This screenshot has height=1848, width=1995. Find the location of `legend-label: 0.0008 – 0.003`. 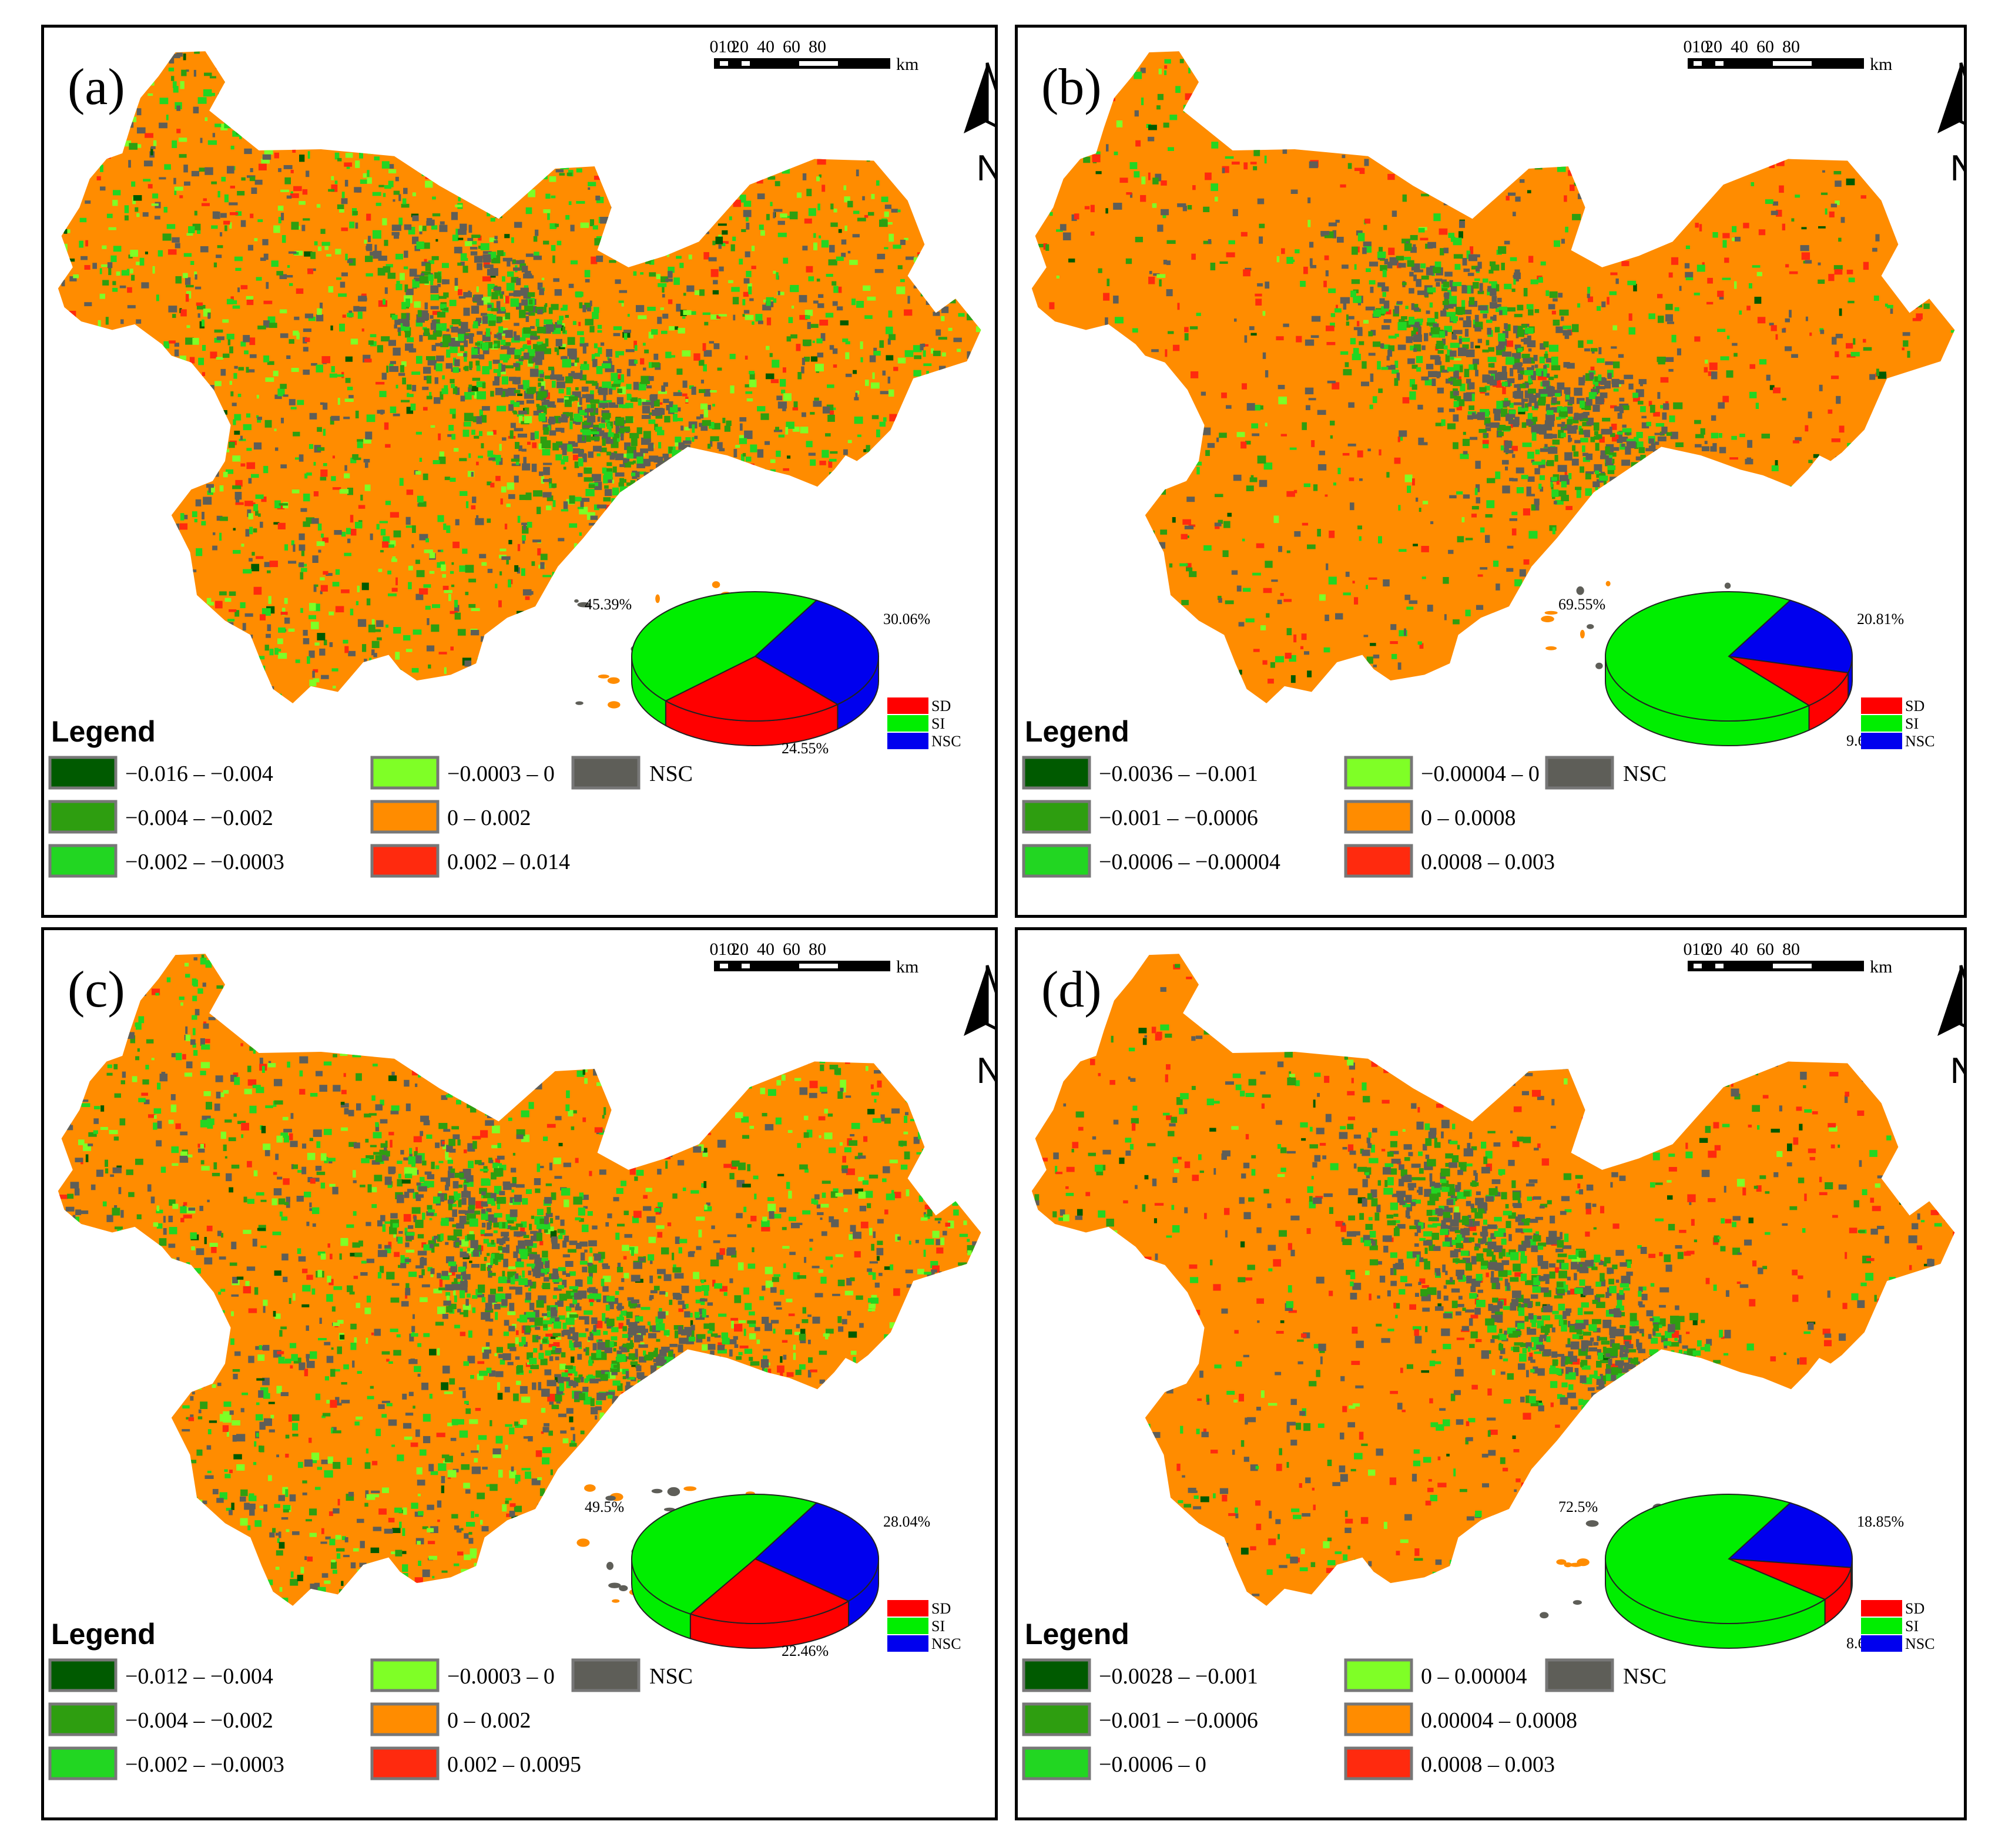

legend-label: 0.0008 – 0.003 is located at coordinates (1488, 1764).